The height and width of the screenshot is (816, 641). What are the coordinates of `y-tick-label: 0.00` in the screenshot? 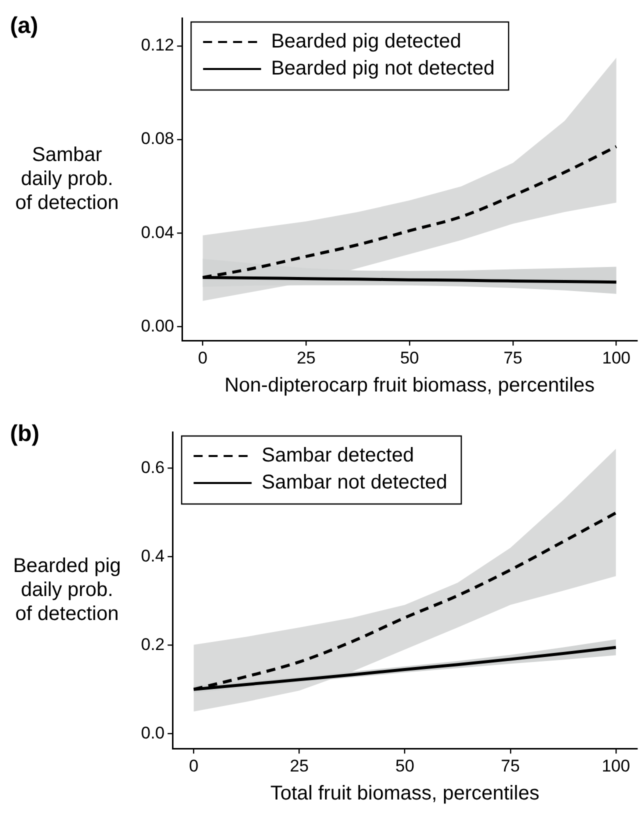 It's located at (157, 326).